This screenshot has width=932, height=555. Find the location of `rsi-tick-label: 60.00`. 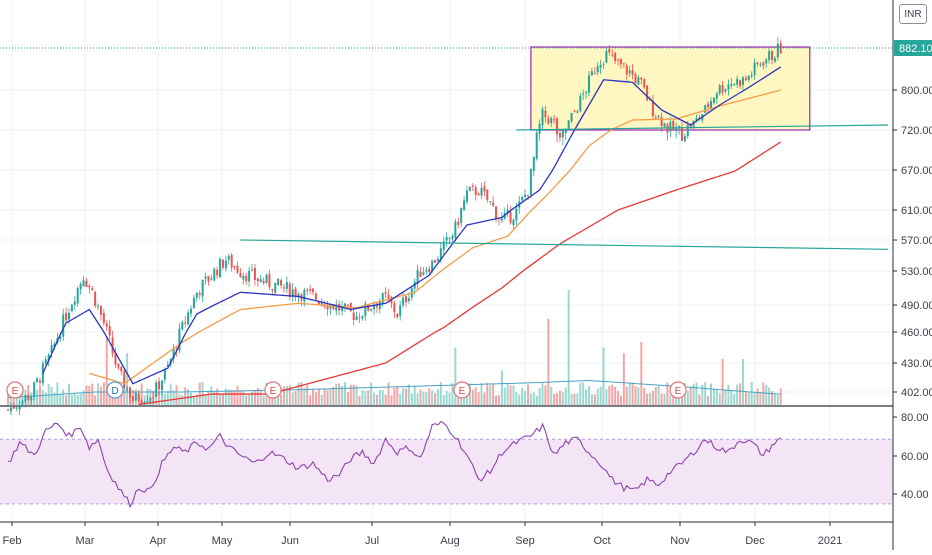

rsi-tick-label: 60.00 is located at coordinates (915, 457).